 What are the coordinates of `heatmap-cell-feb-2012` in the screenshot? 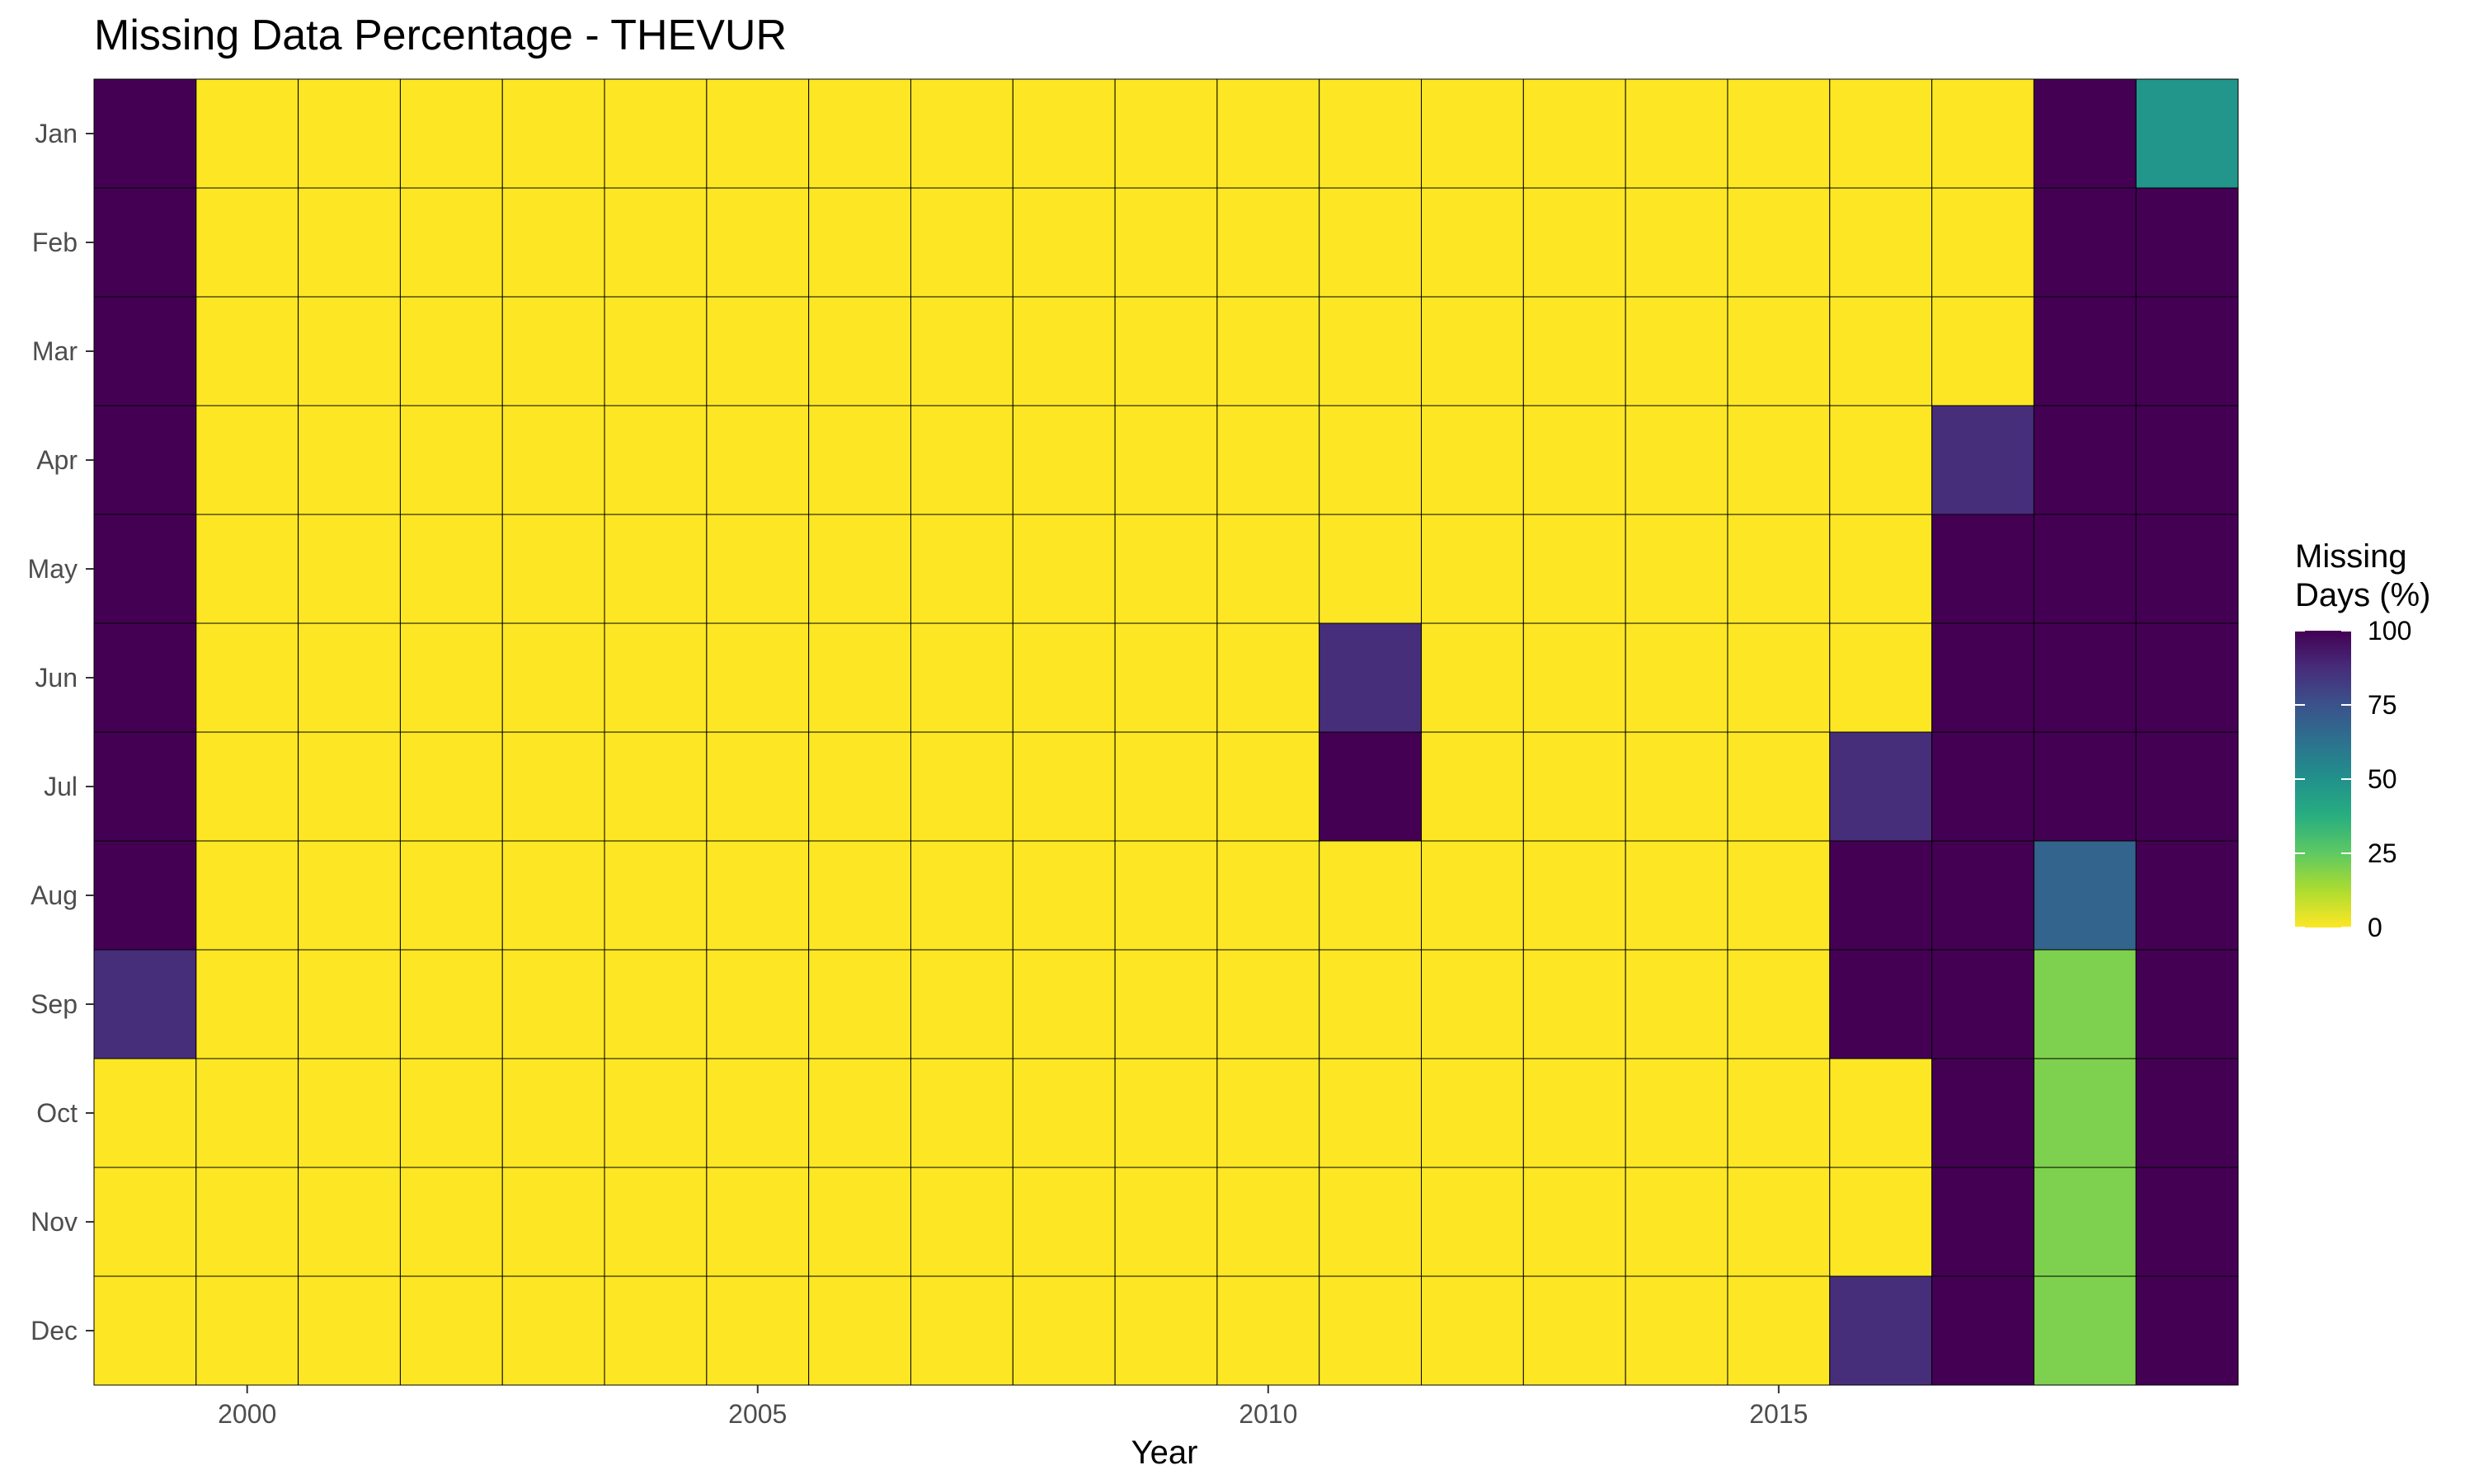 It's located at (1472, 242).